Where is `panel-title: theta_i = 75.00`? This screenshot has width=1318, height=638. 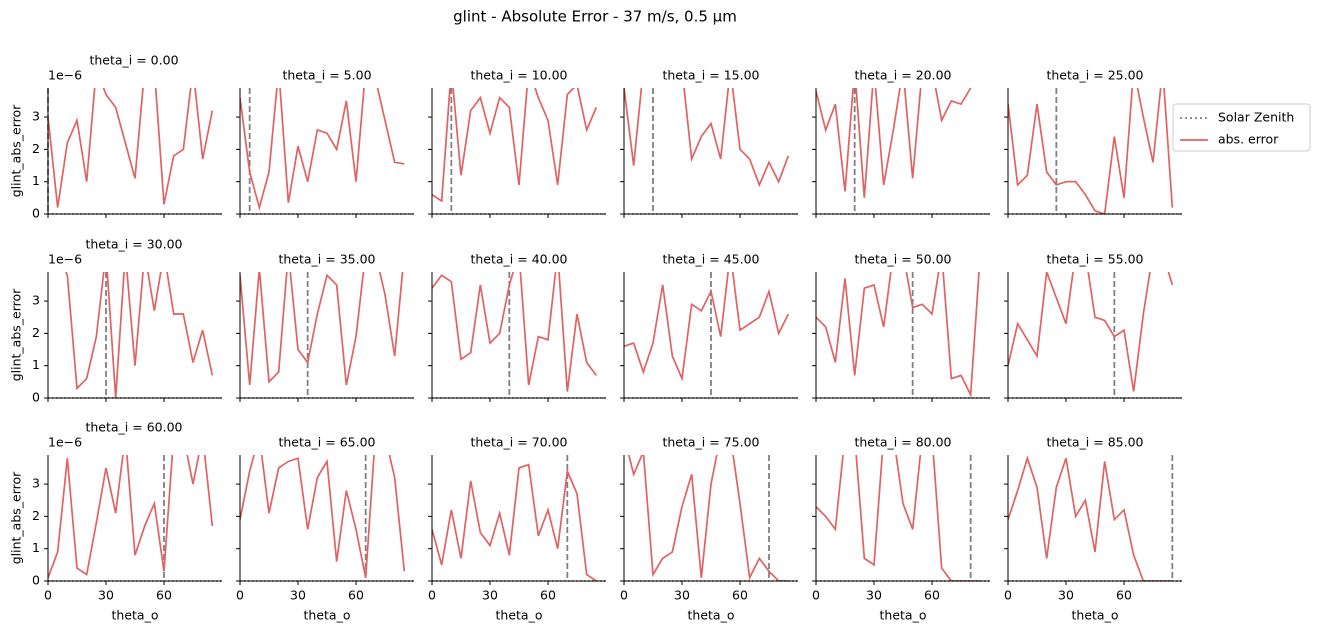
panel-title: theta_i = 75.00 is located at coordinates (710, 442).